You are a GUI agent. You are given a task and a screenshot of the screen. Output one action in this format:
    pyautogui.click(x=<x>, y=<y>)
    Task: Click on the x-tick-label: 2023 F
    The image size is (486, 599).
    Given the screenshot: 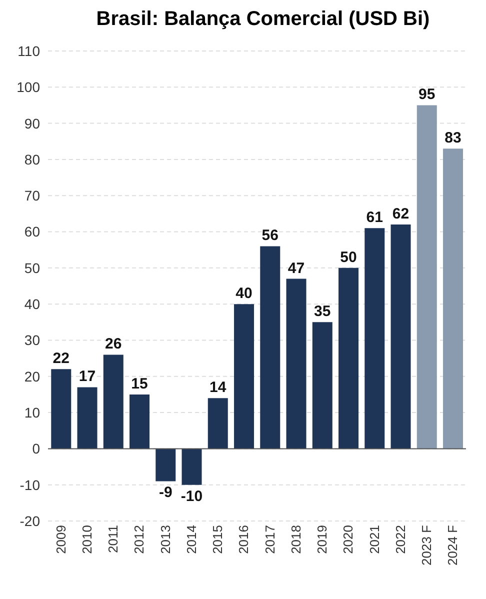 What is the action you would take?
    pyautogui.click(x=426, y=545)
    